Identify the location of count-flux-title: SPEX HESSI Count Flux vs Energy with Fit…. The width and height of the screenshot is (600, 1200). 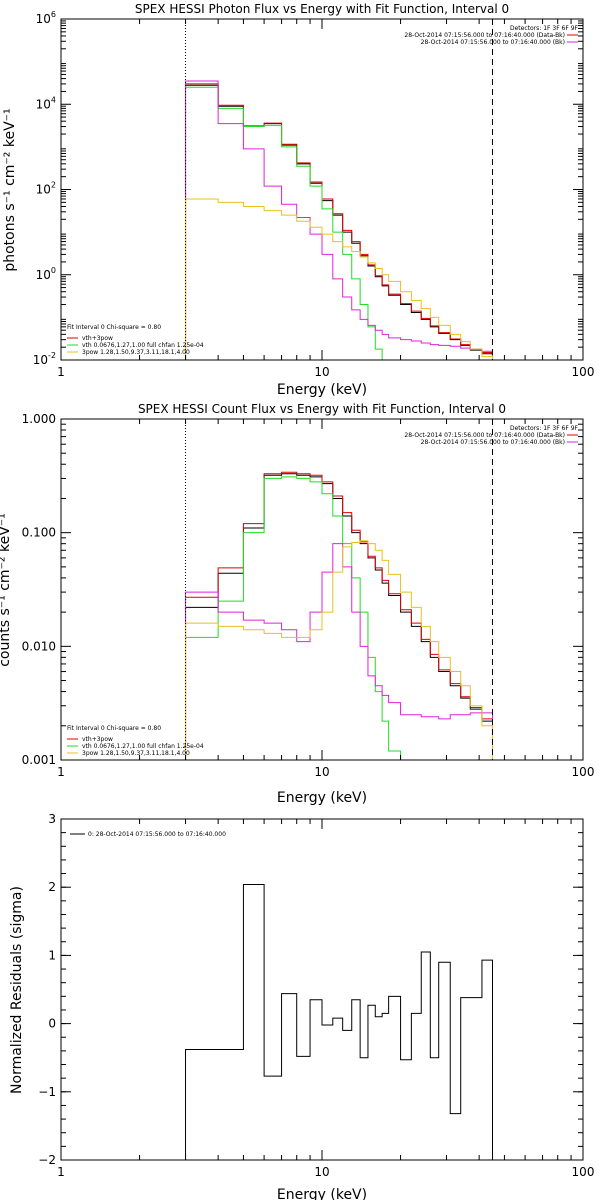
(322, 409).